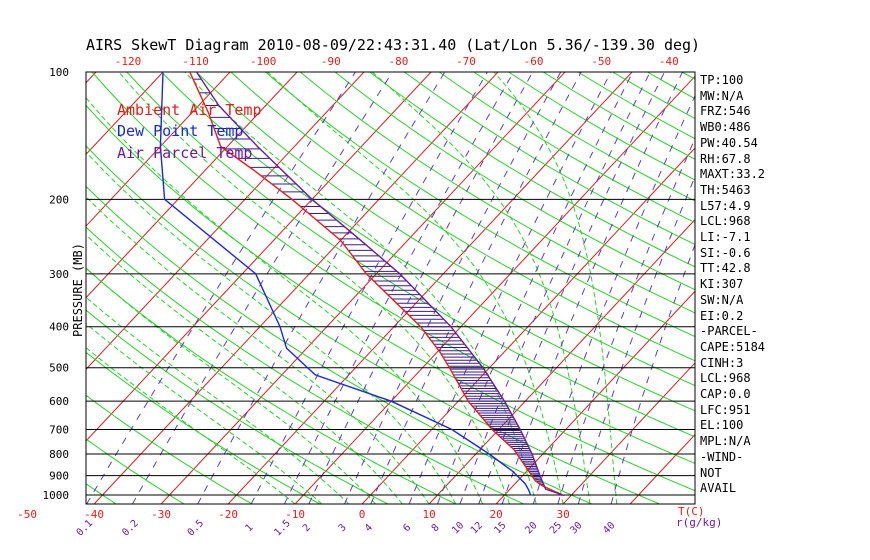  Describe the element at coordinates (195, 61) in the screenshot. I see `top-temperature-tick-label: -110` at that location.